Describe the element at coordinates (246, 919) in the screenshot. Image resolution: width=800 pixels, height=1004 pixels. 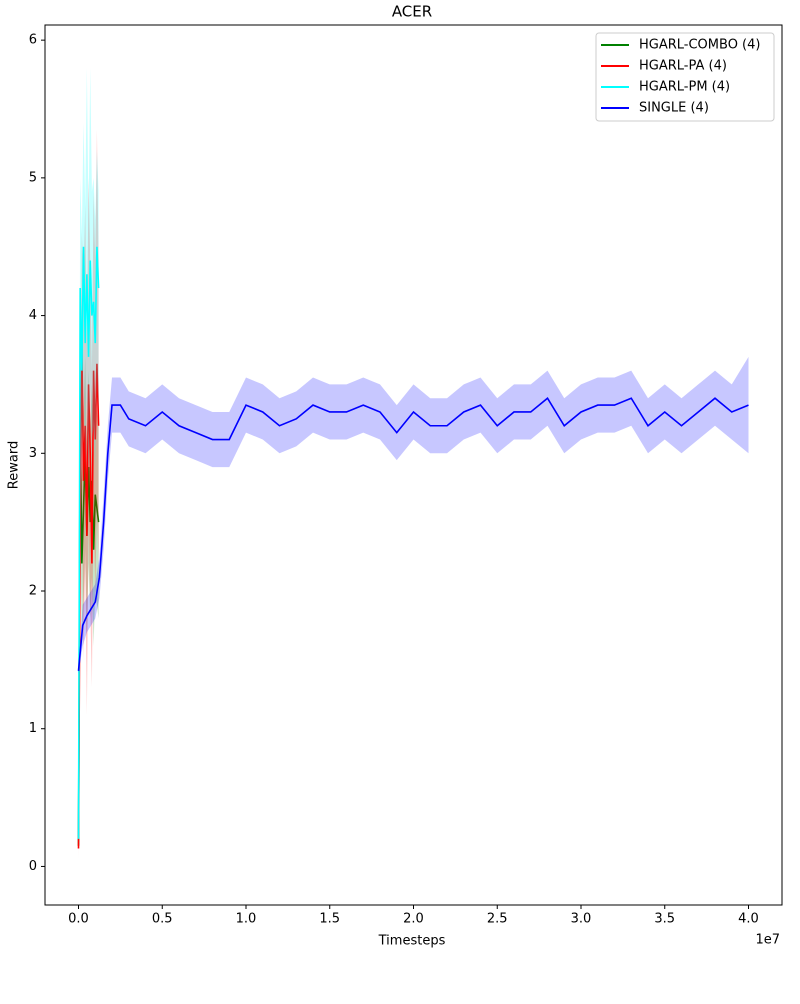
I see `x-tick-label: 1.0` at that location.